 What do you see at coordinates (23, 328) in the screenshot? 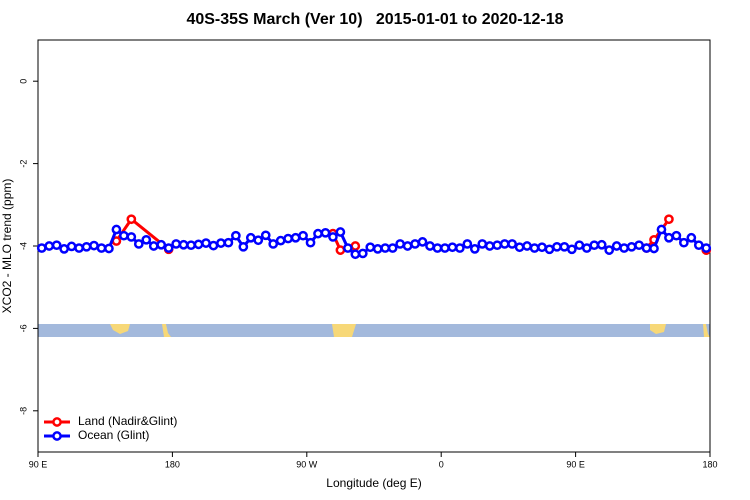
I see `y-tick-label: -6` at bounding box center [23, 328].